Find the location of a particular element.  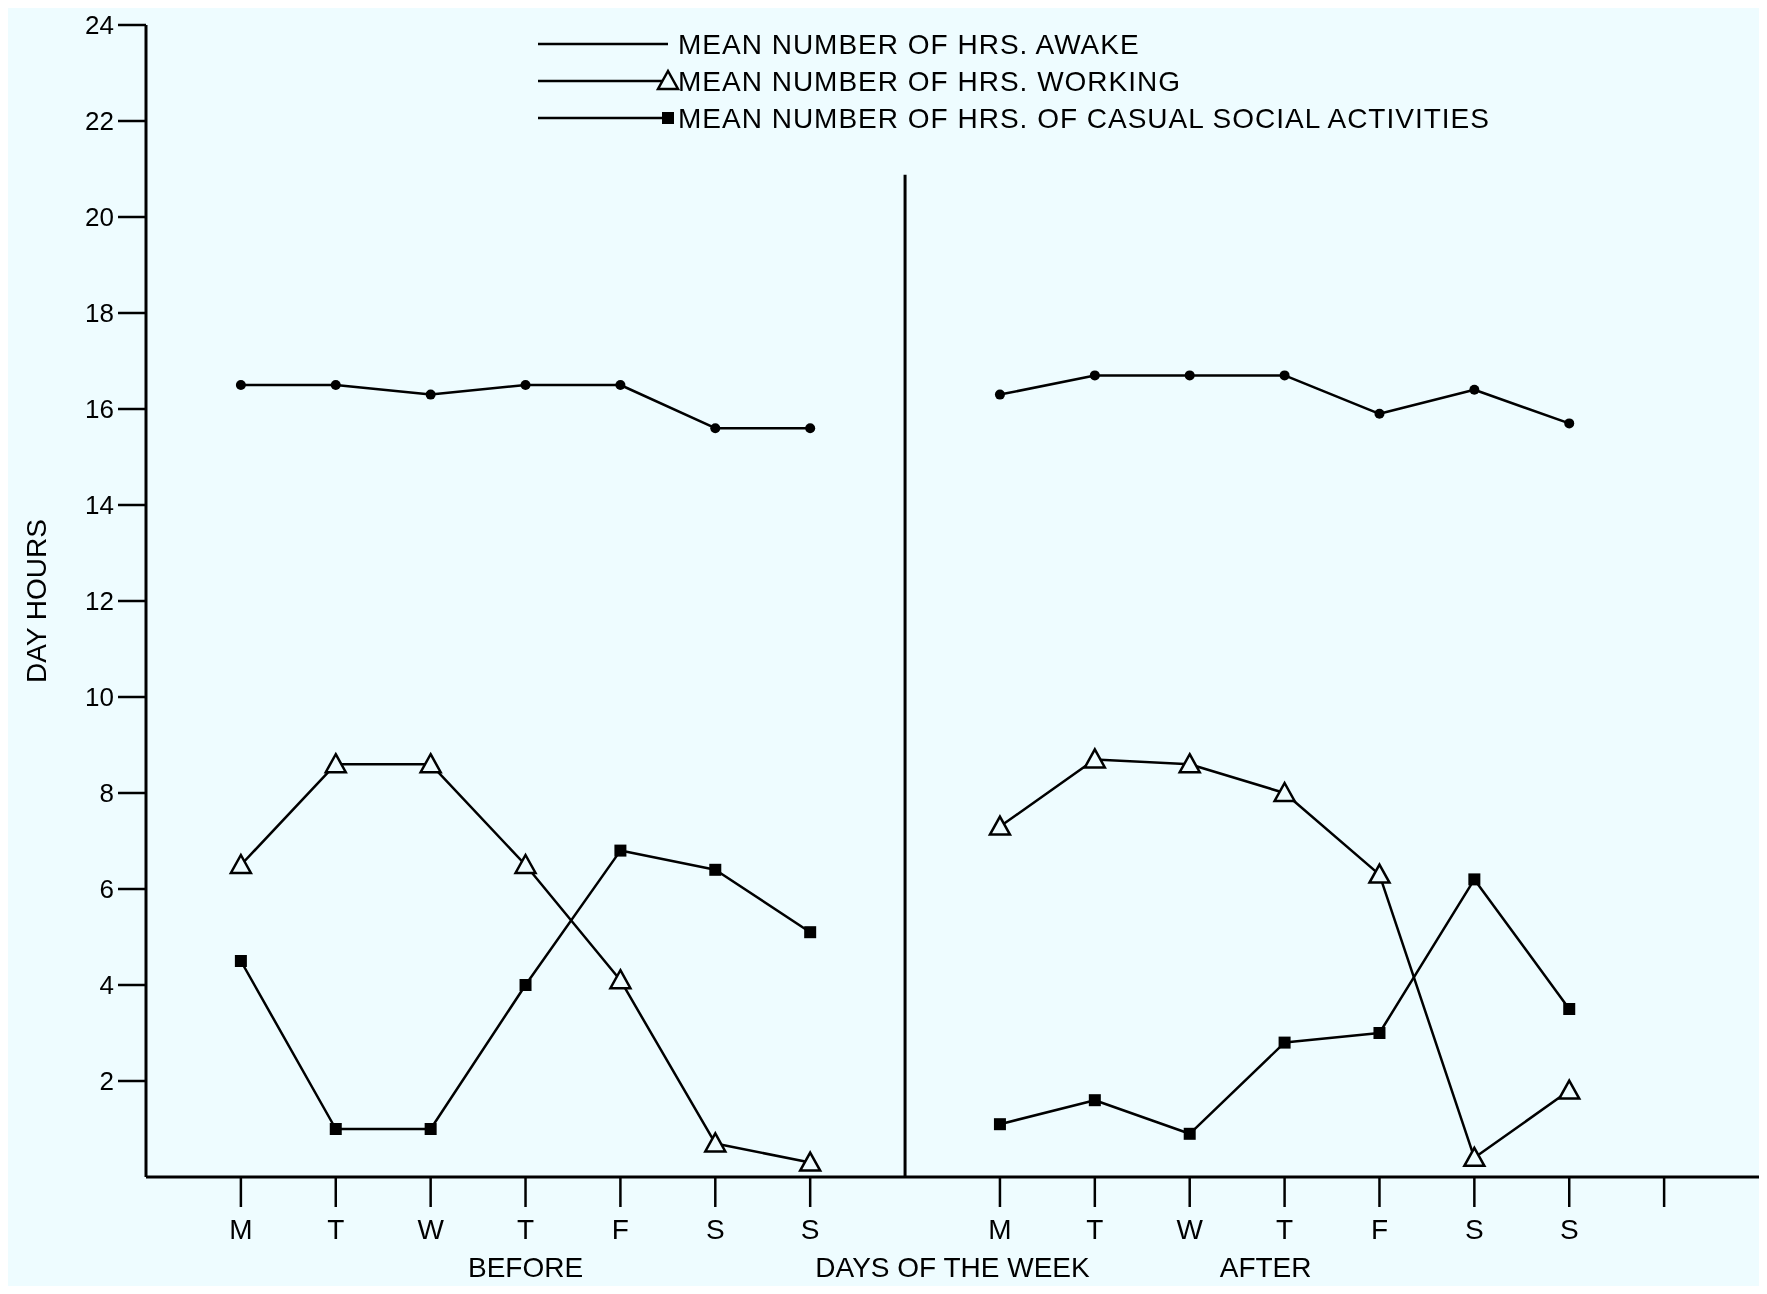

y-tick-label: 4 is located at coordinates (106, 985).